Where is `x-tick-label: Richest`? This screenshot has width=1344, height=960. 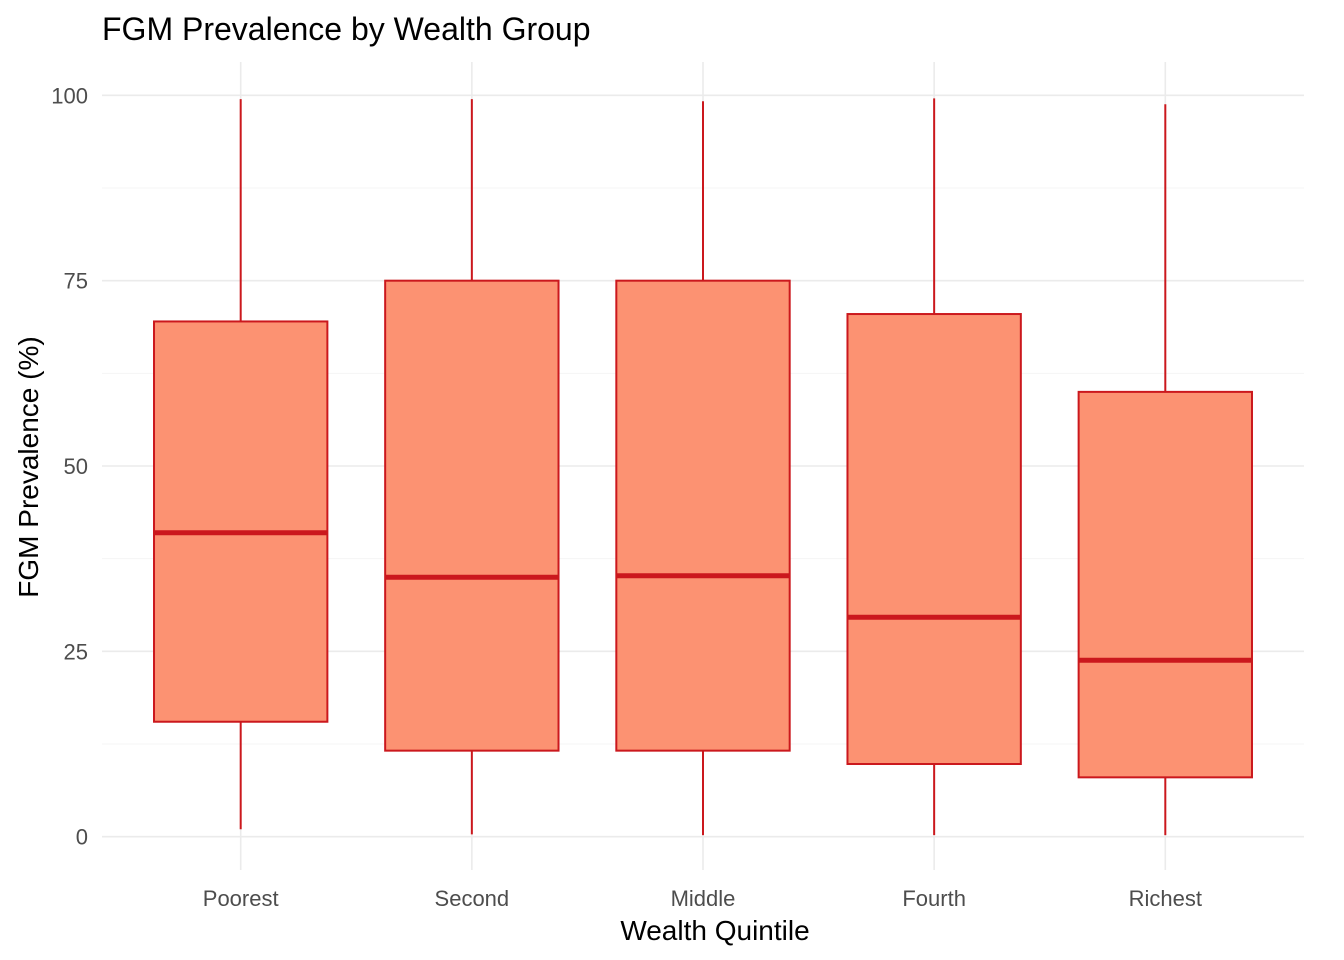
x-tick-label: Richest is located at coordinates (1165, 898).